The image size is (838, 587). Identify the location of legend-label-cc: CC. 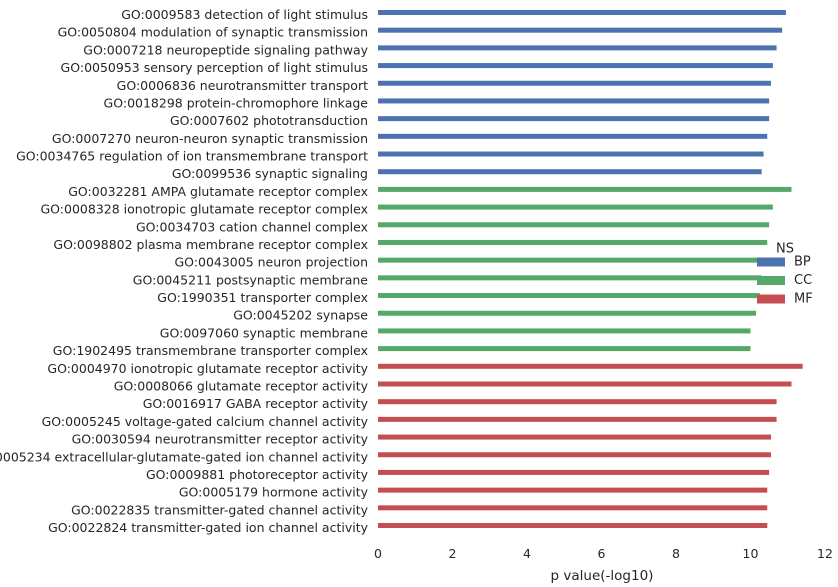
(803, 280).